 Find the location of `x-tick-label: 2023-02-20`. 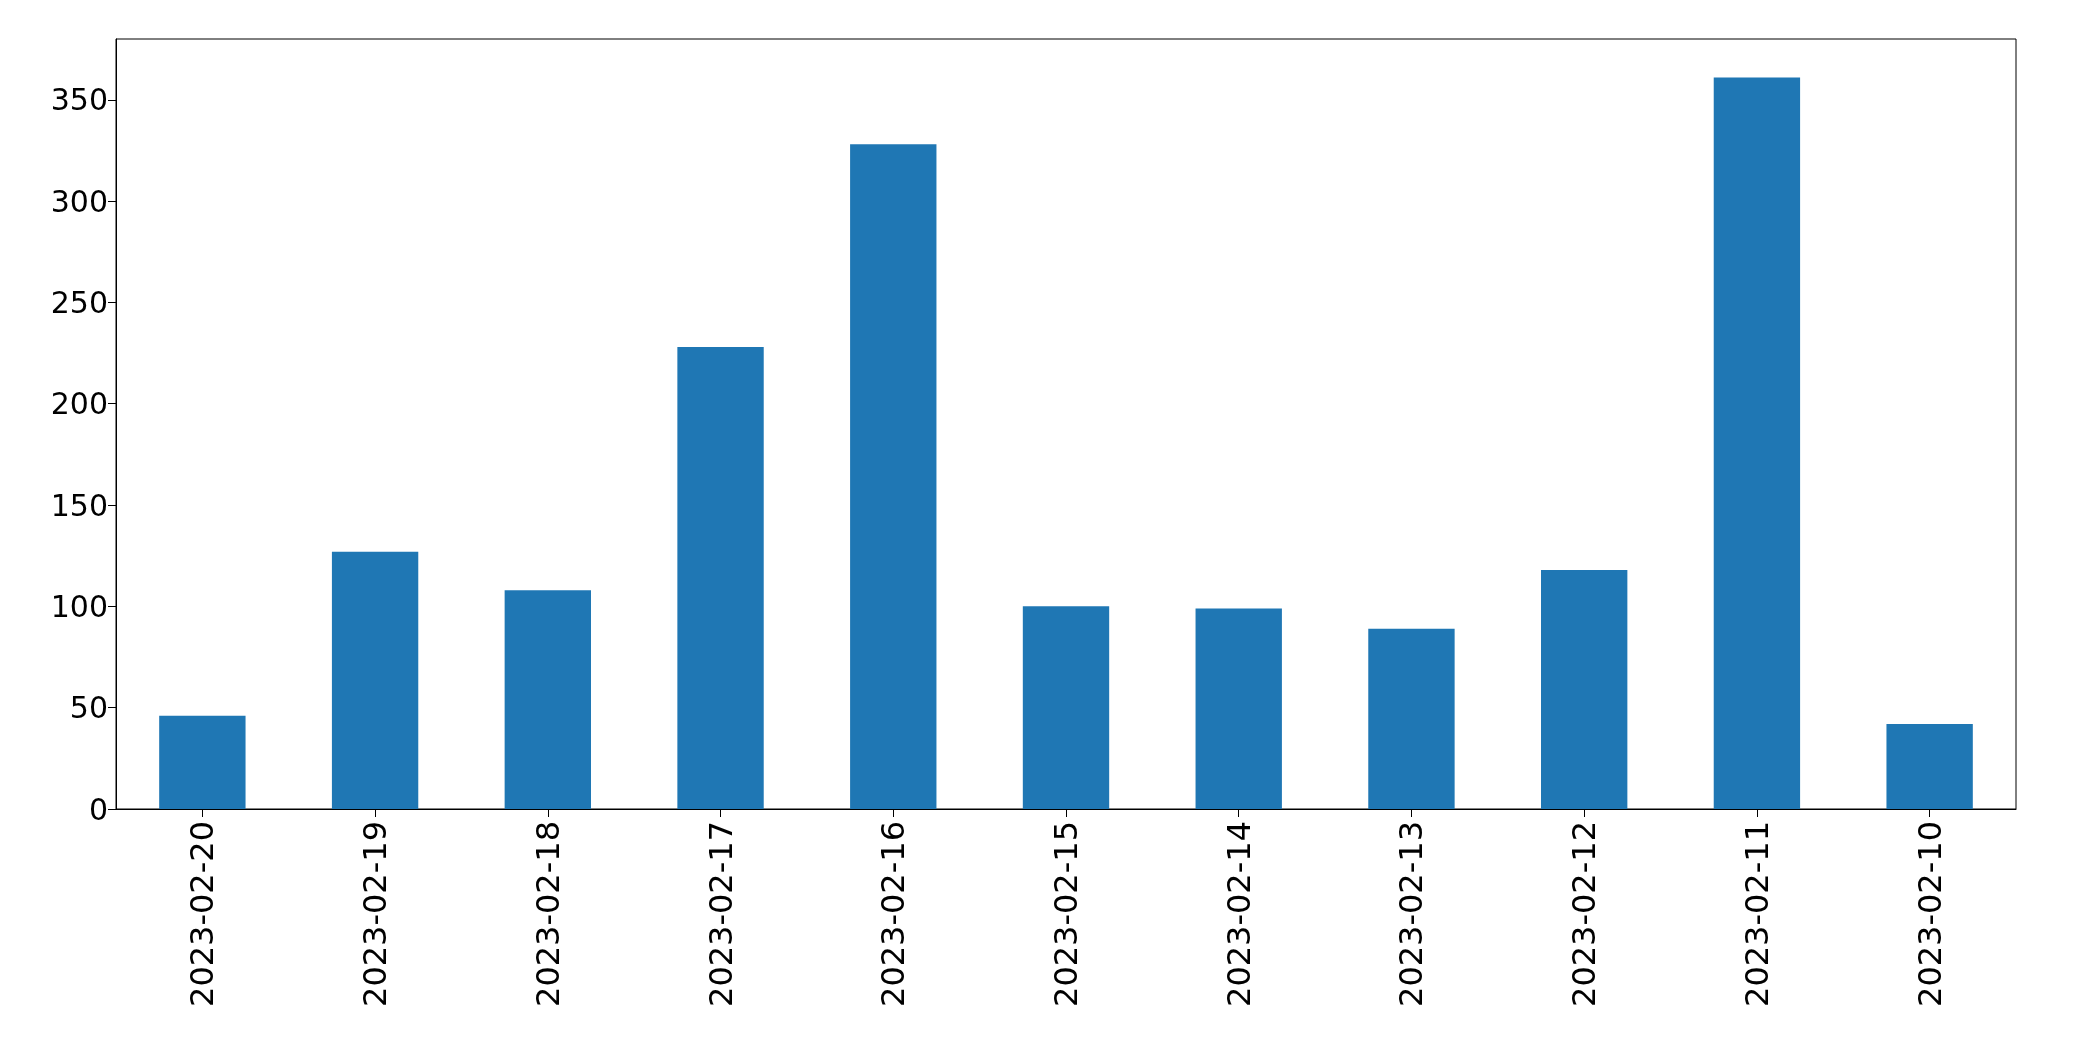

x-tick-label: 2023-02-20 is located at coordinates (202, 914).